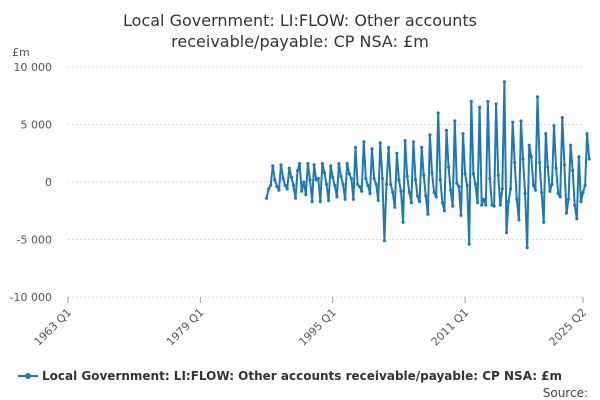 This screenshot has width=600, height=400. I want to click on y-tick-label: -5 000, so click(34, 240).